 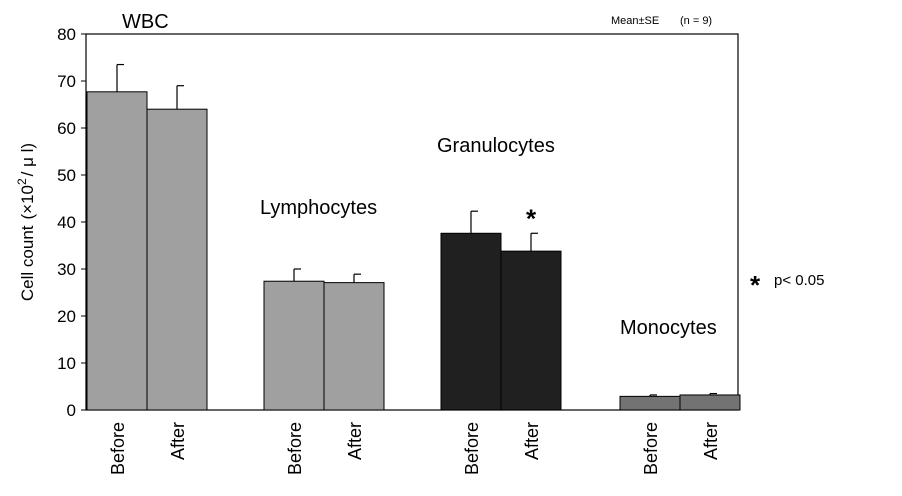 What do you see at coordinates (471, 321) in the screenshot?
I see `bar-granulocytes-before` at bounding box center [471, 321].